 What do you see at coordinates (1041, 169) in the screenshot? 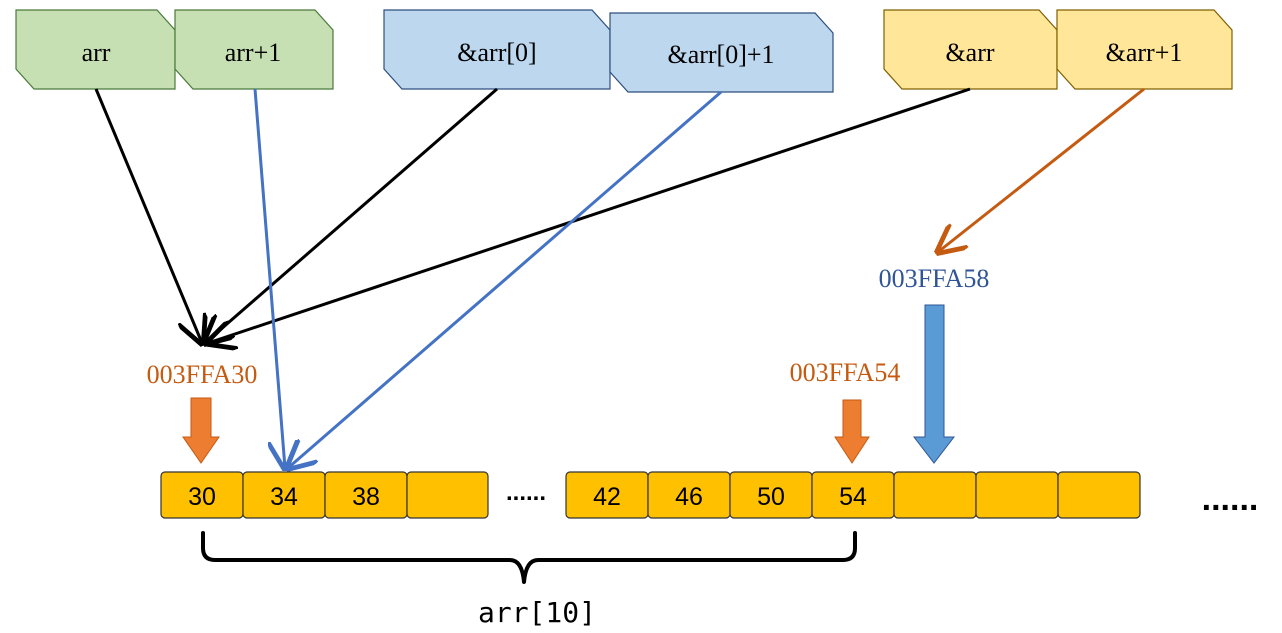
I see `arrow-addr-arr-plus-1-to-past-end` at bounding box center [1041, 169].